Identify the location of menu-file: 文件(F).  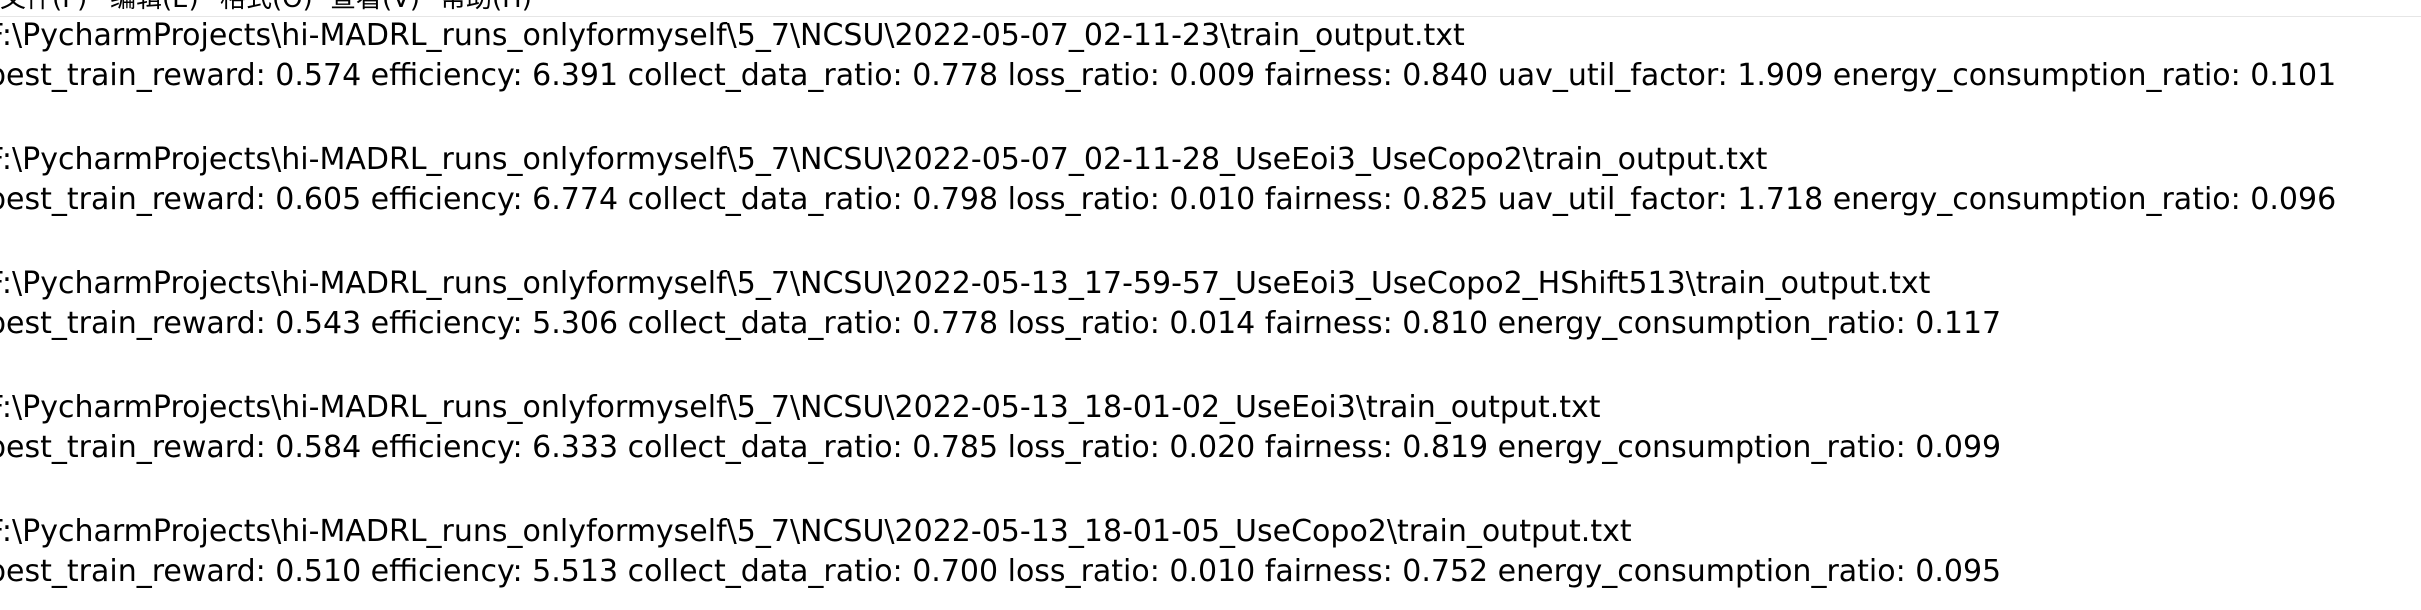
(43, 7).